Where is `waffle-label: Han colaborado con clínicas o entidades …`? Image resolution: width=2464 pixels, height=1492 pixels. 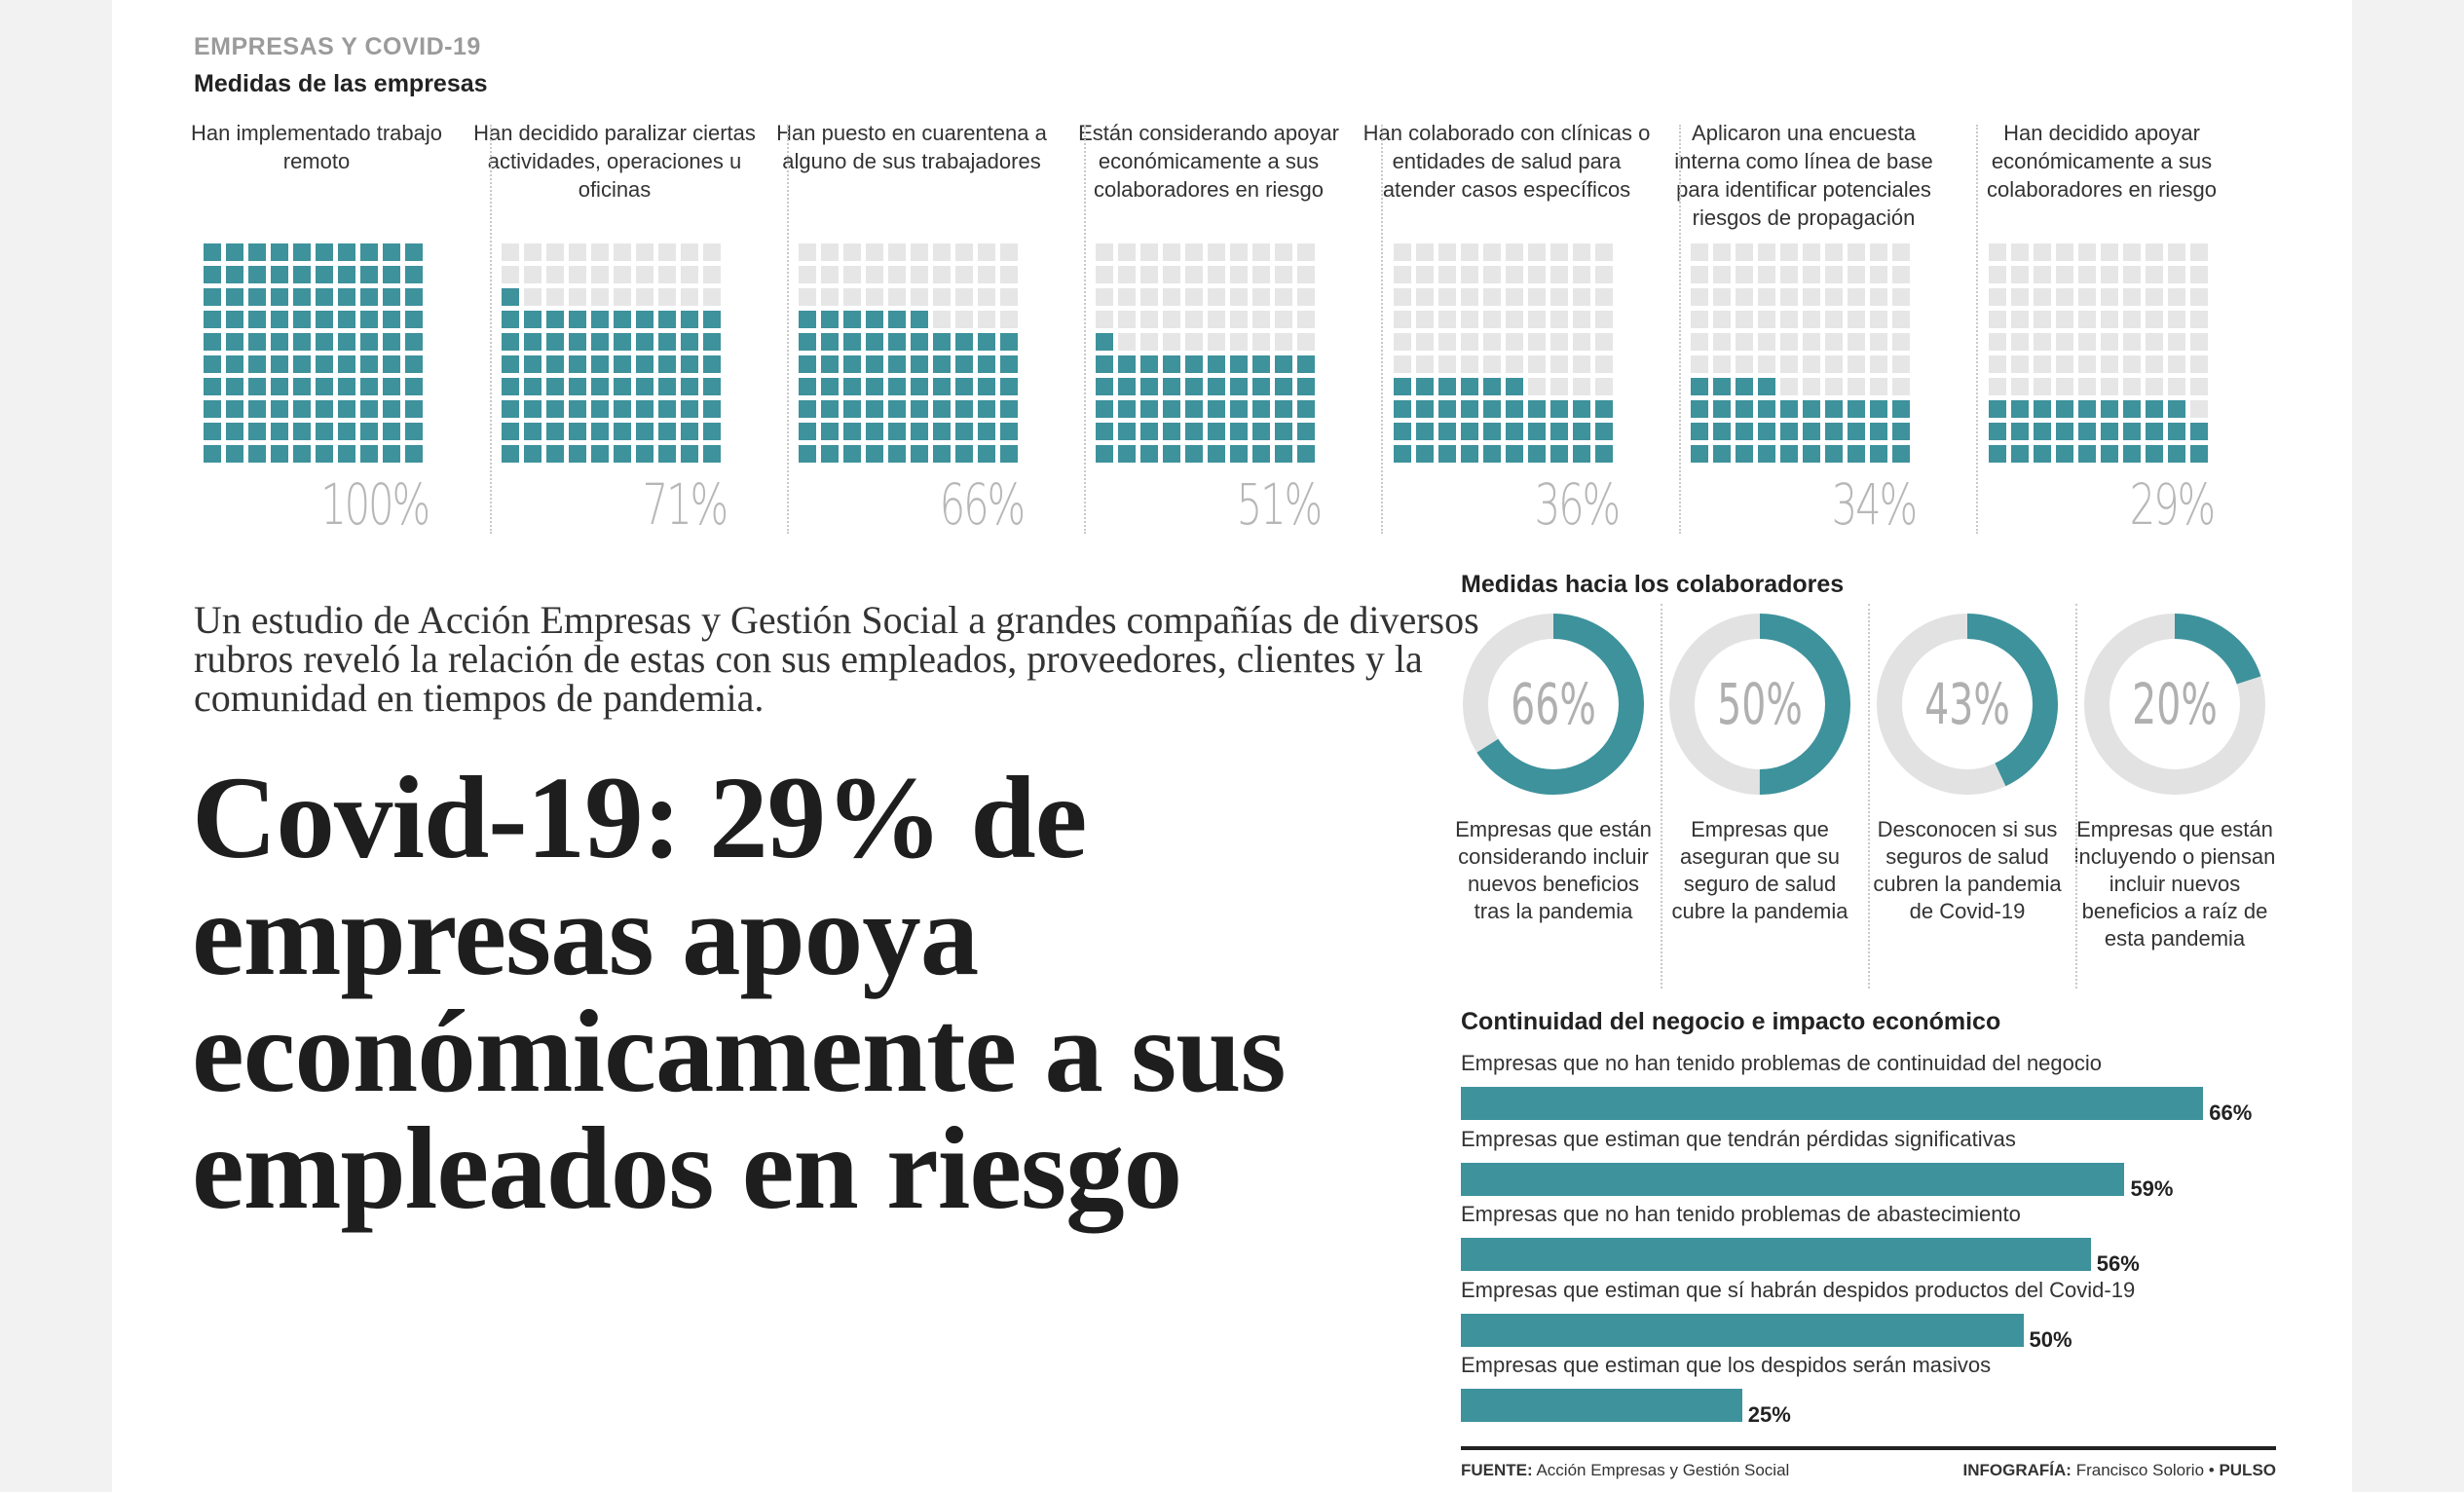
waffle-label: Han colaborado con clínicas o entidades … is located at coordinates (1507, 161).